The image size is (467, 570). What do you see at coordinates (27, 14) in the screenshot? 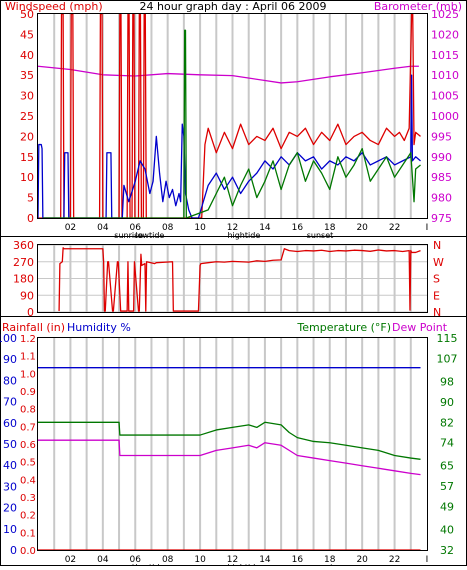
I see `windspeed-tick-label: 50` at bounding box center [27, 14].